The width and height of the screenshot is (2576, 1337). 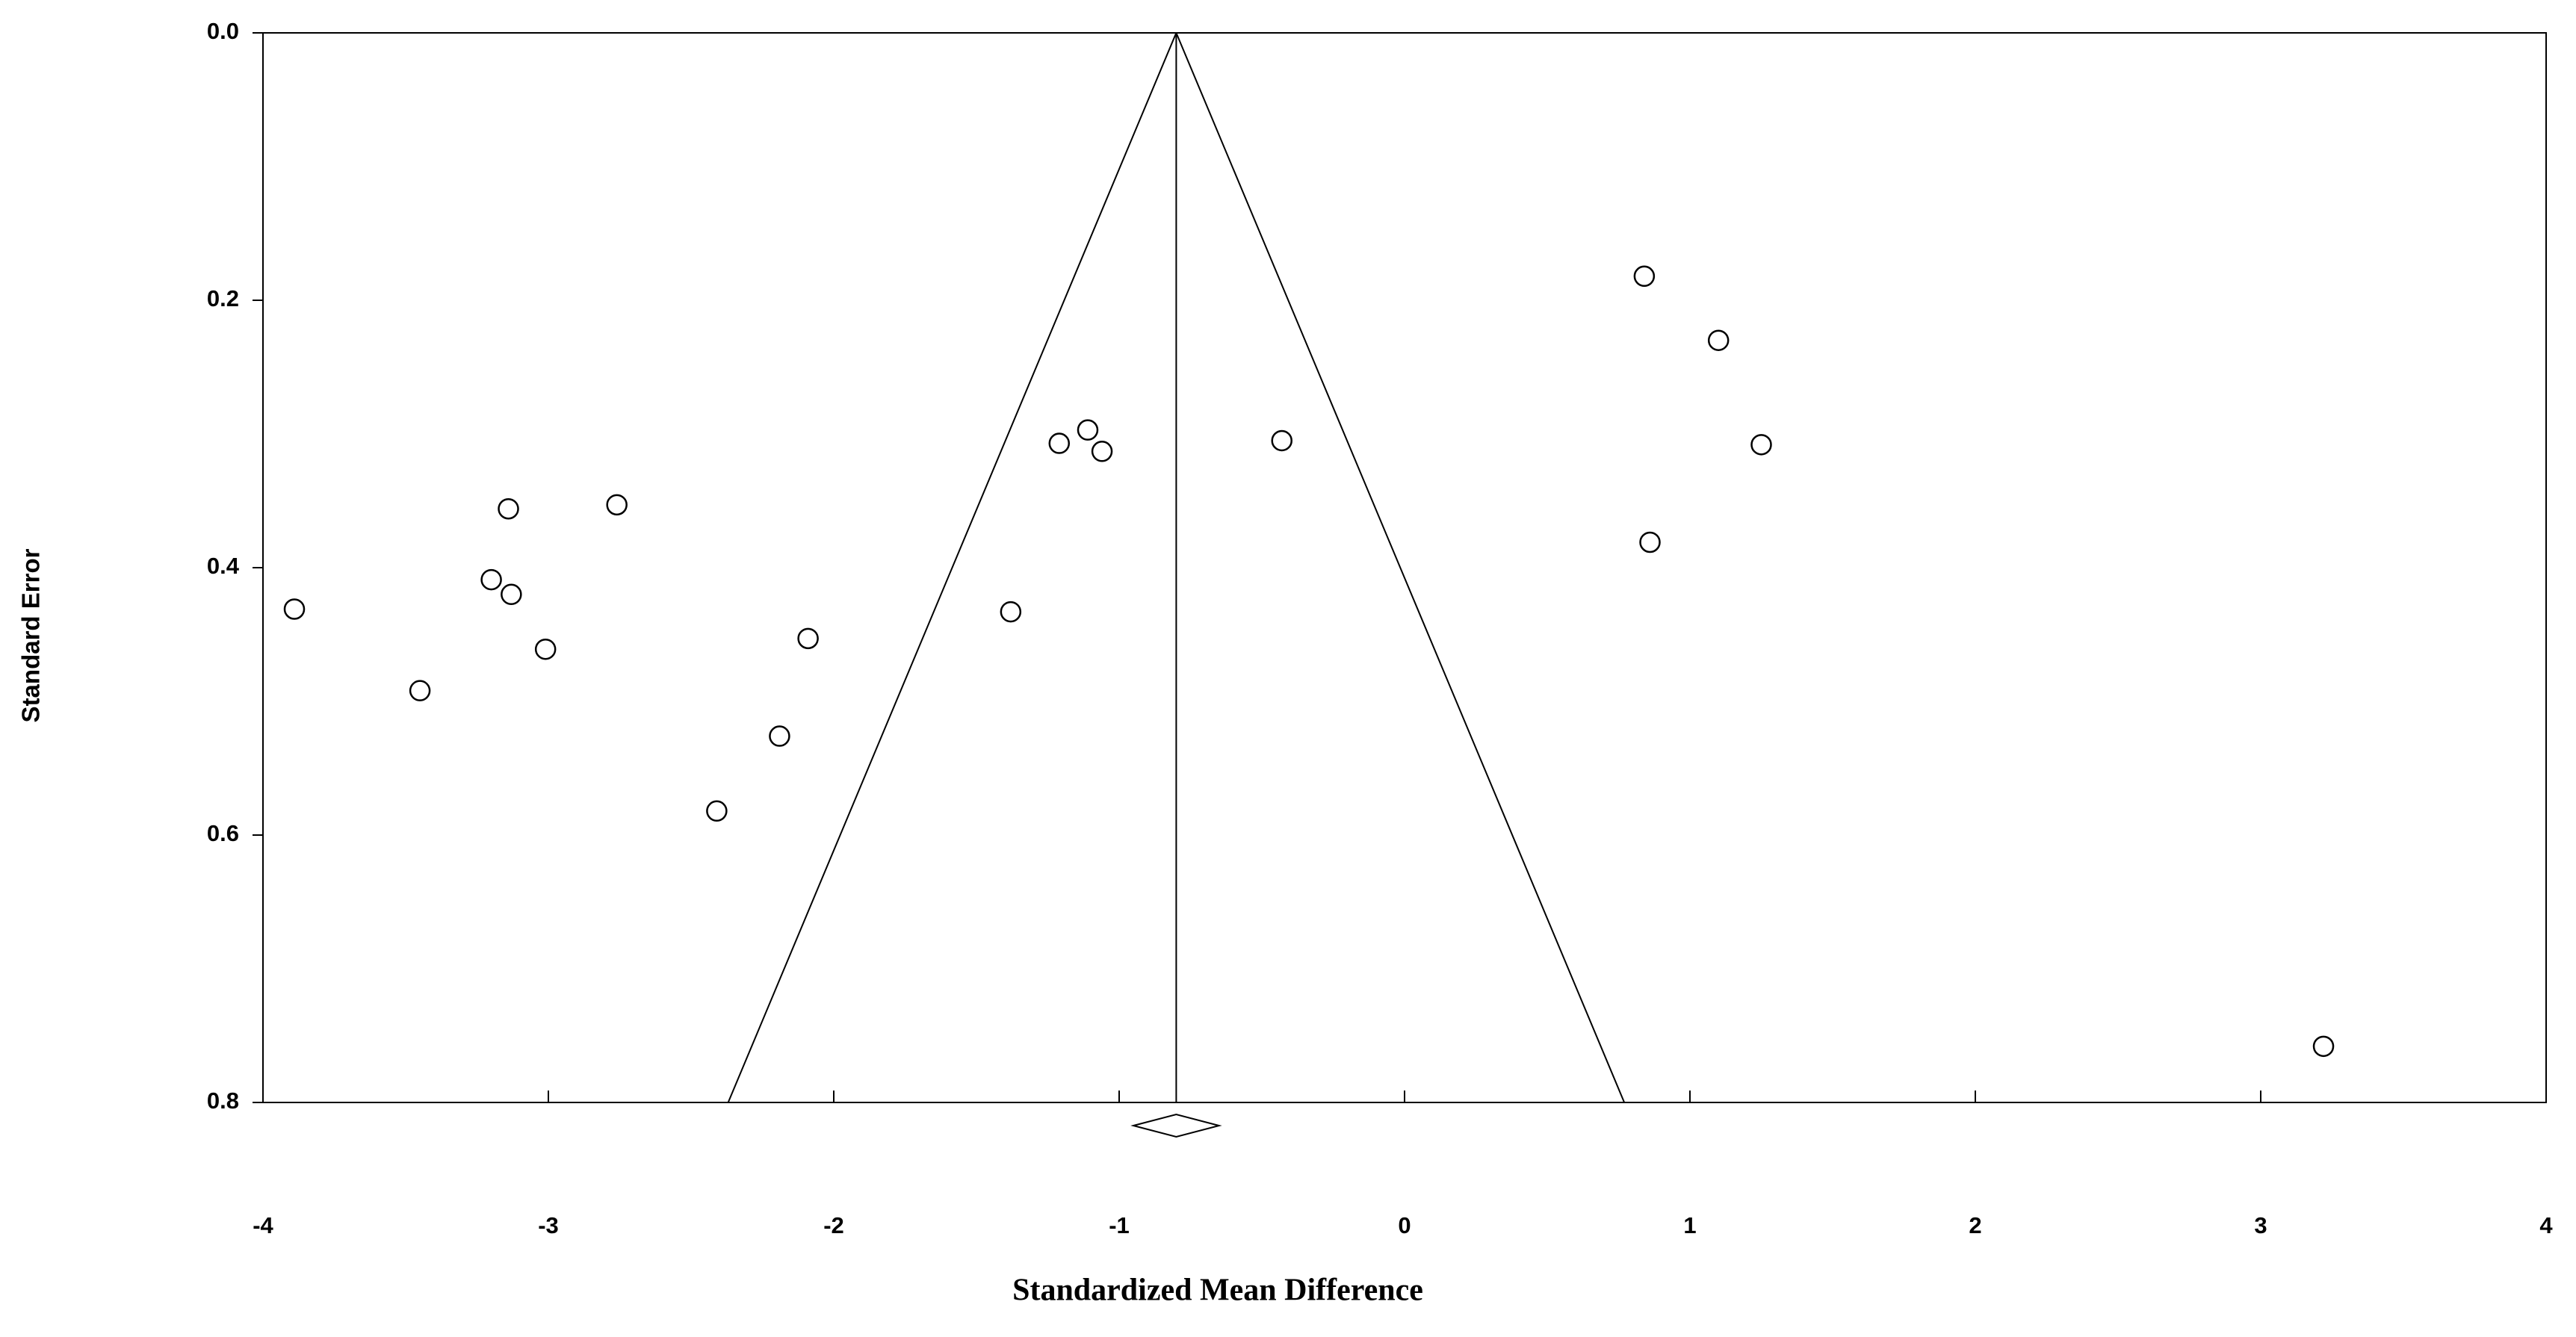 I want to click on x-tick-label: 2, so click(x=1975, y=1225).